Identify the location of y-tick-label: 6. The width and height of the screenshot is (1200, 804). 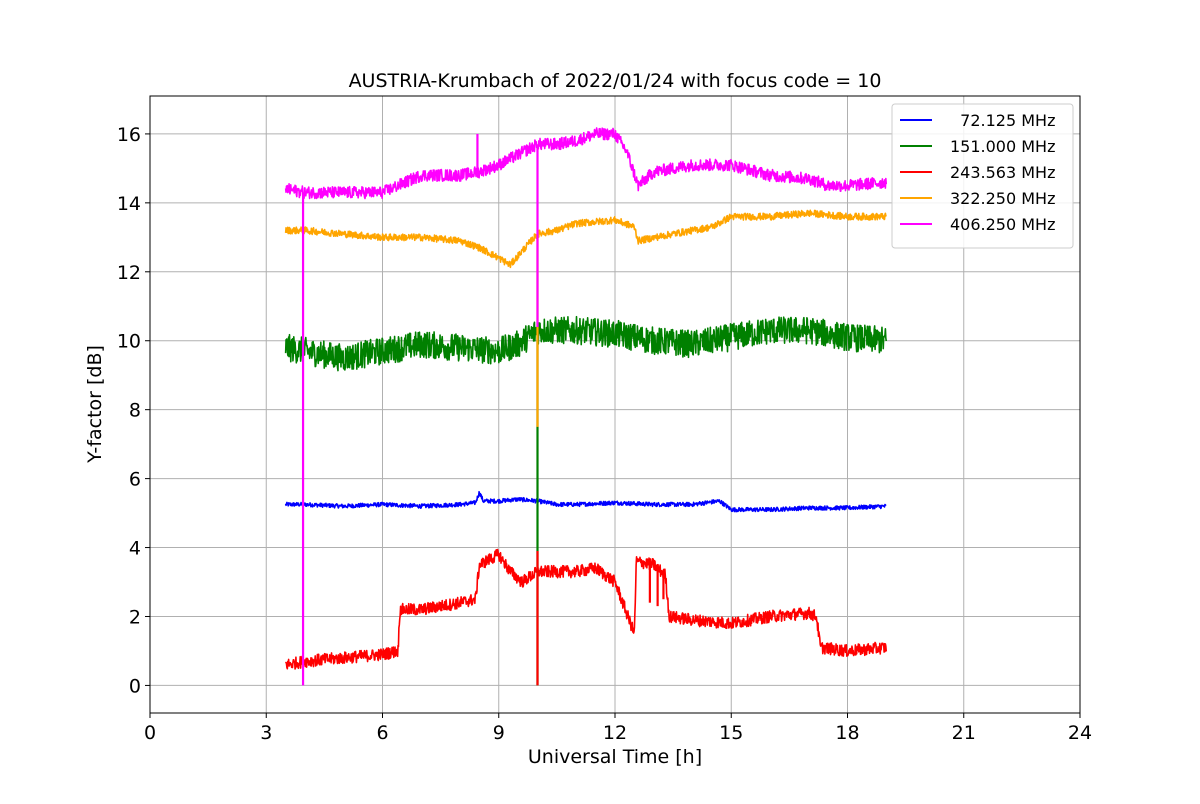
(135, 480).